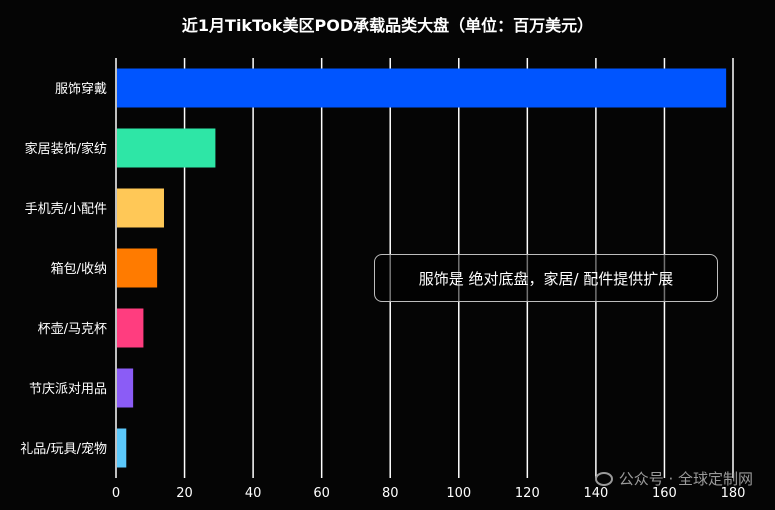  I want to click on category-label: 礼品/玩具/宠物, so click(63, 449).